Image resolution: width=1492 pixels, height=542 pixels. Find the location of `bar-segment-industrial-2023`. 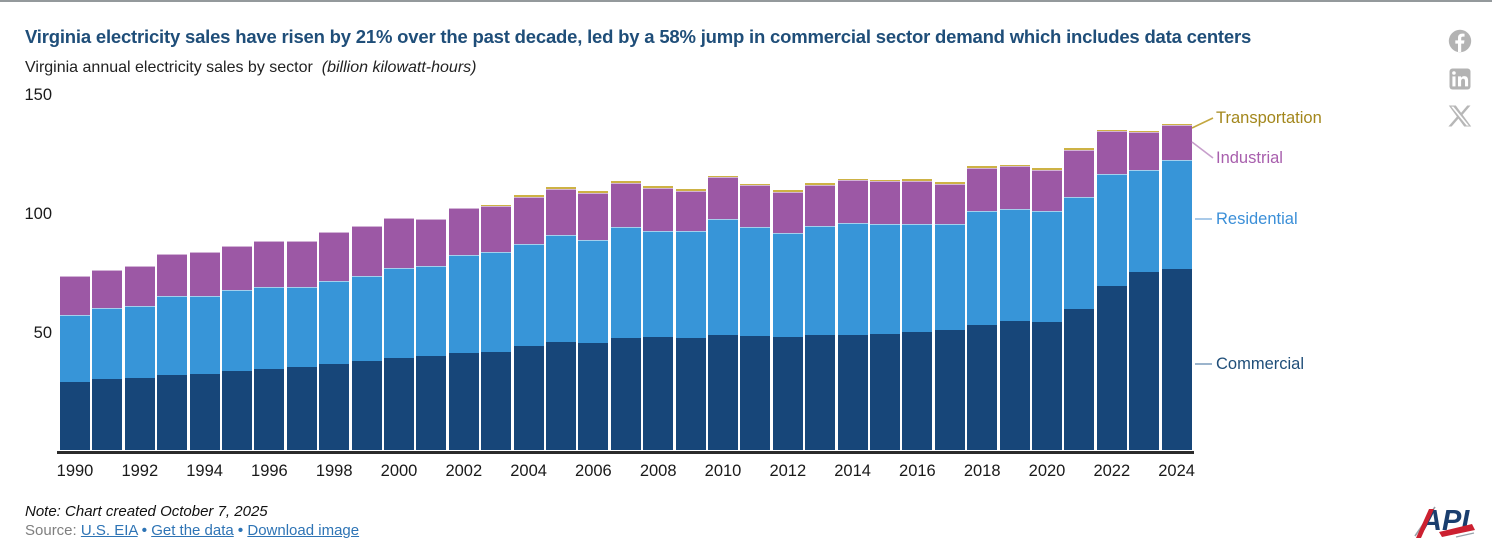

bar-segment-industrial-2023 is located at coordinates (1144, 151).